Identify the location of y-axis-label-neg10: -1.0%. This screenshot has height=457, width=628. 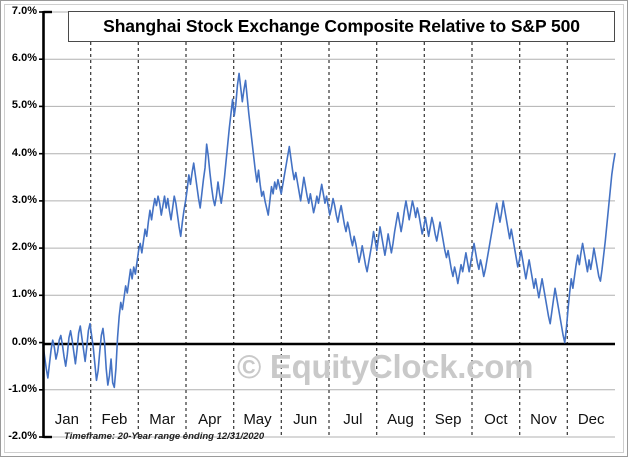
(22, 388).